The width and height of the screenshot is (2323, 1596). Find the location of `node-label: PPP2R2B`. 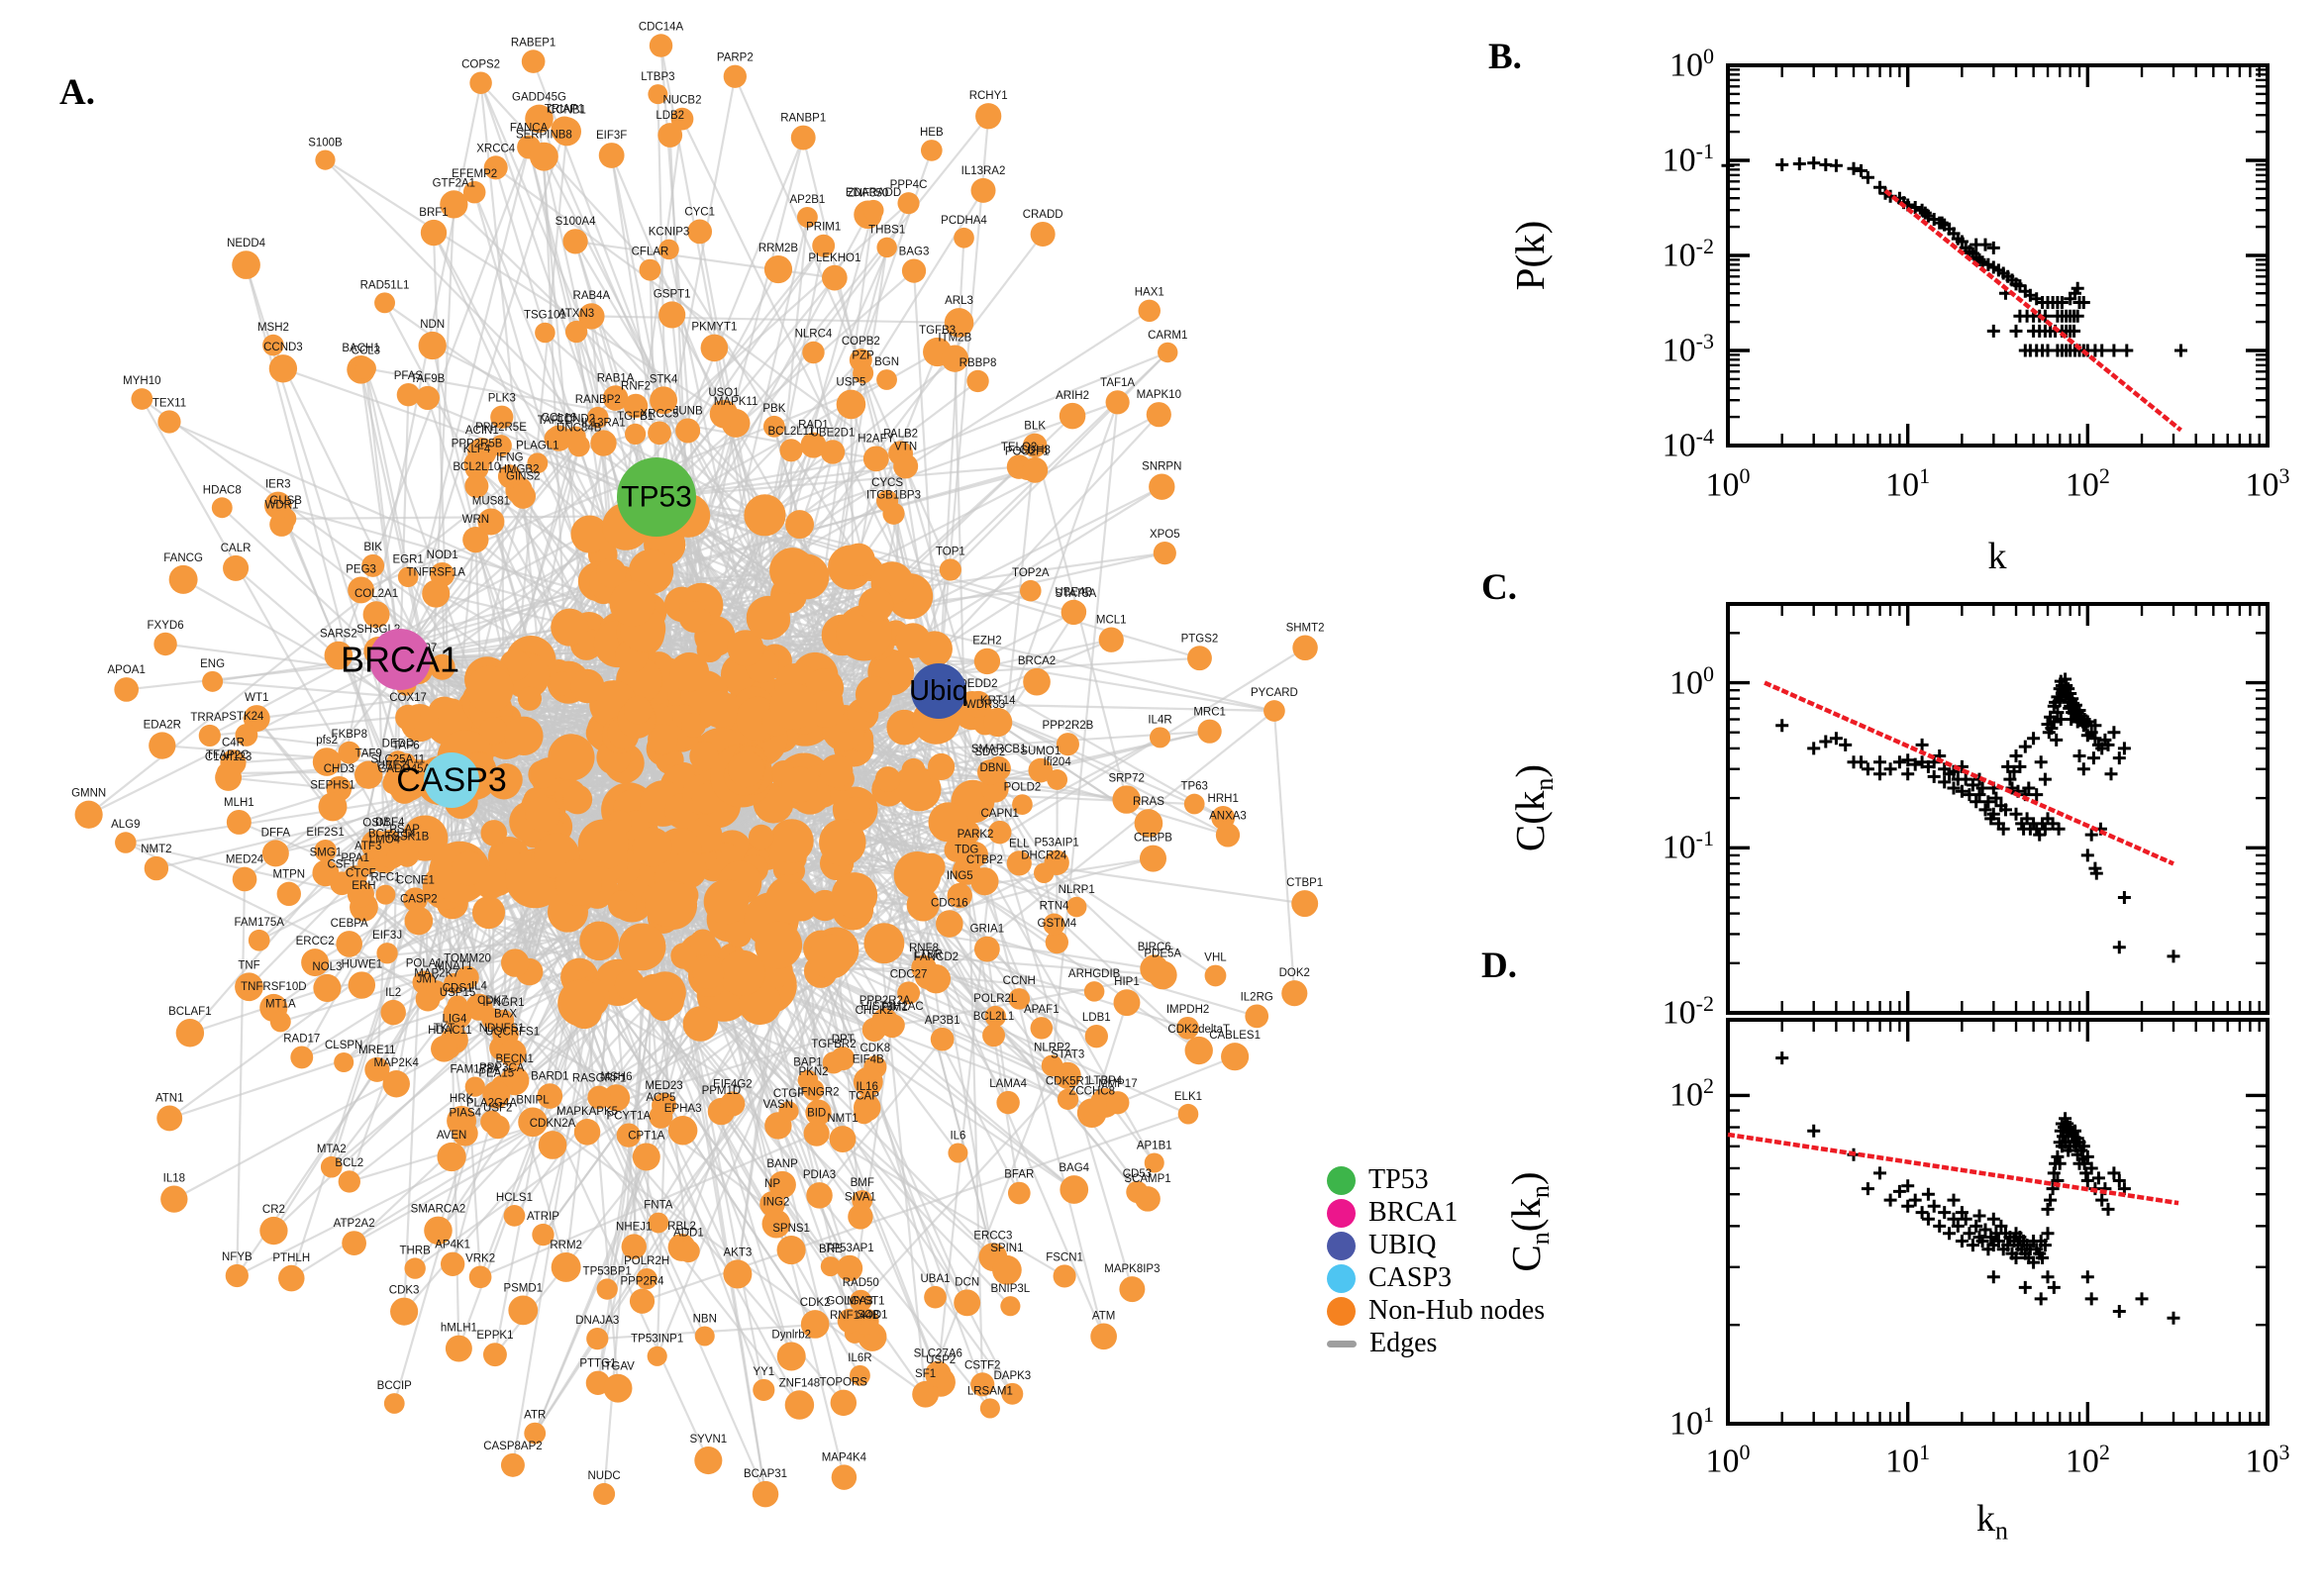

node-label: PPP2R2B is located at coordinates (1068, 726).